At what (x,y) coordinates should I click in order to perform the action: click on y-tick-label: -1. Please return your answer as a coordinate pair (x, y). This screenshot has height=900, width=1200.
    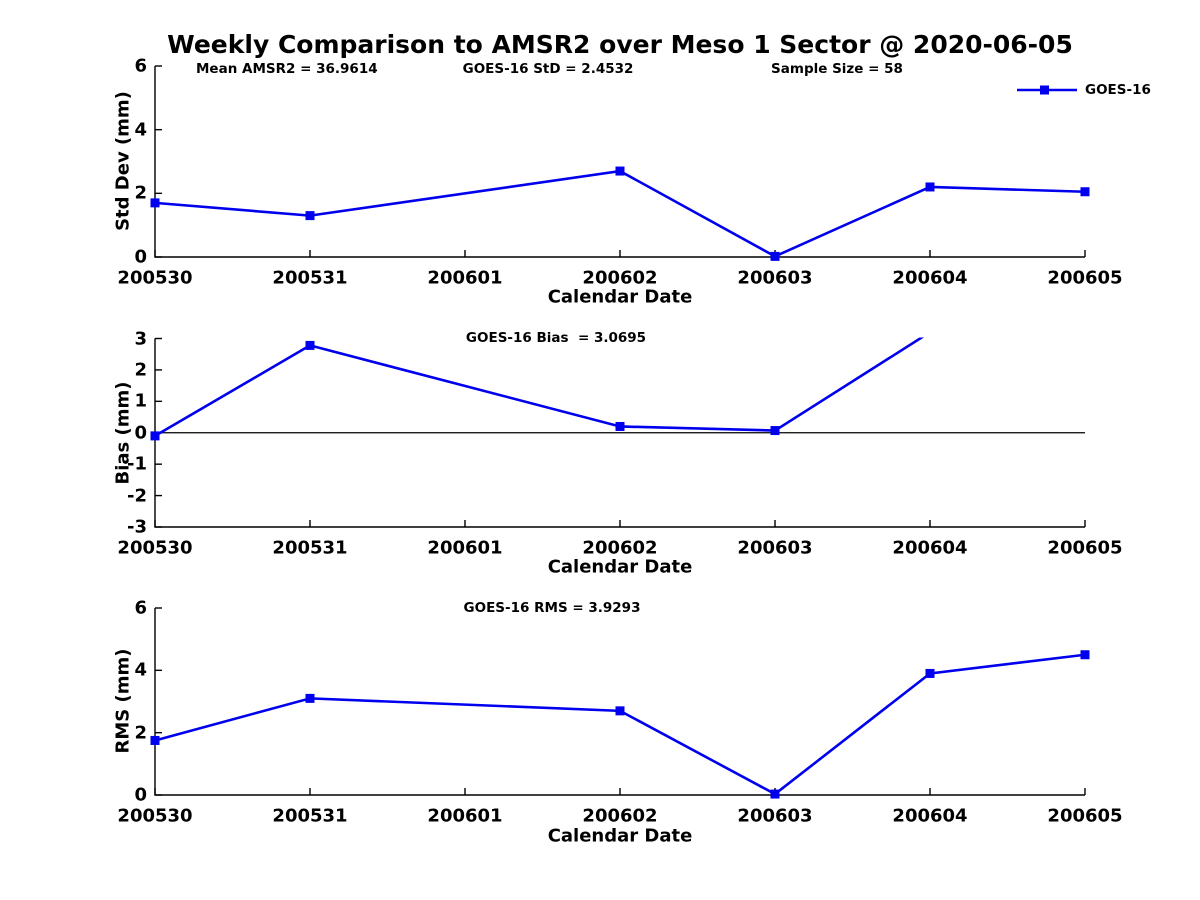
    Looking at the image, I should click on (137, 464).